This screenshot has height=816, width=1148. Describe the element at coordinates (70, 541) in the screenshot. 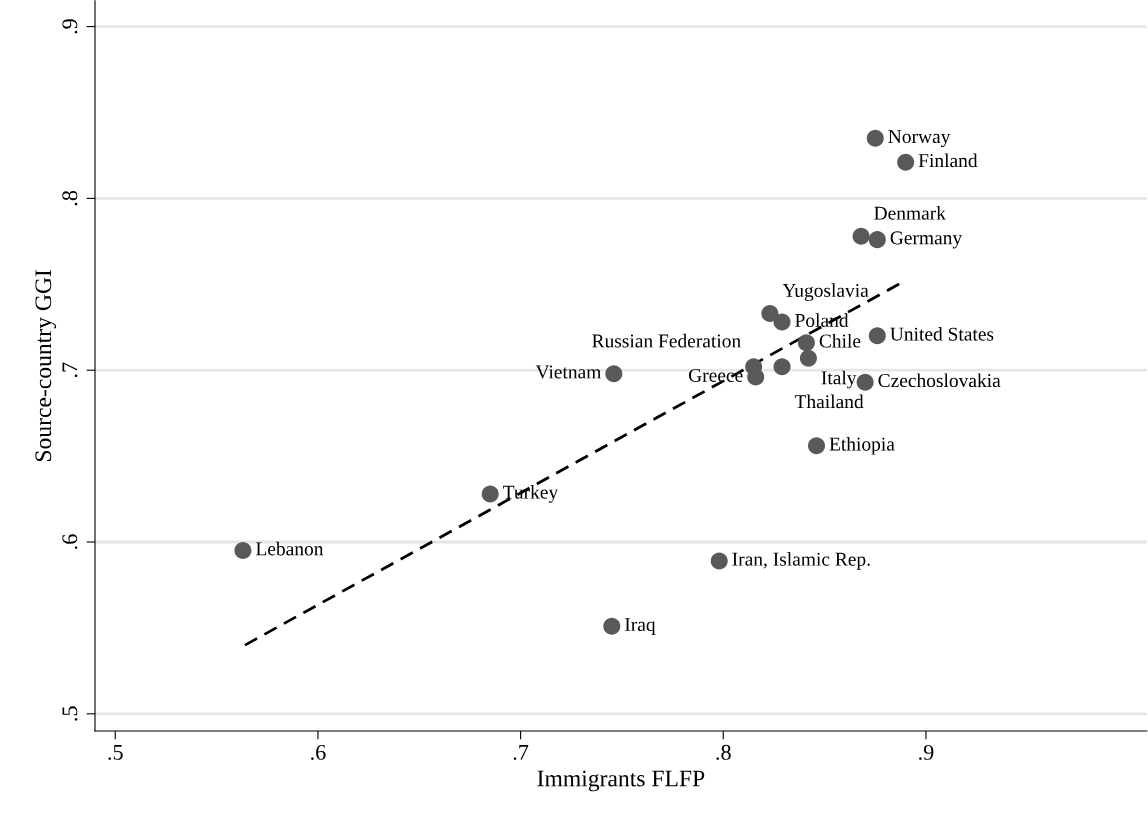

I see `y-tick-label: .6` at that location.